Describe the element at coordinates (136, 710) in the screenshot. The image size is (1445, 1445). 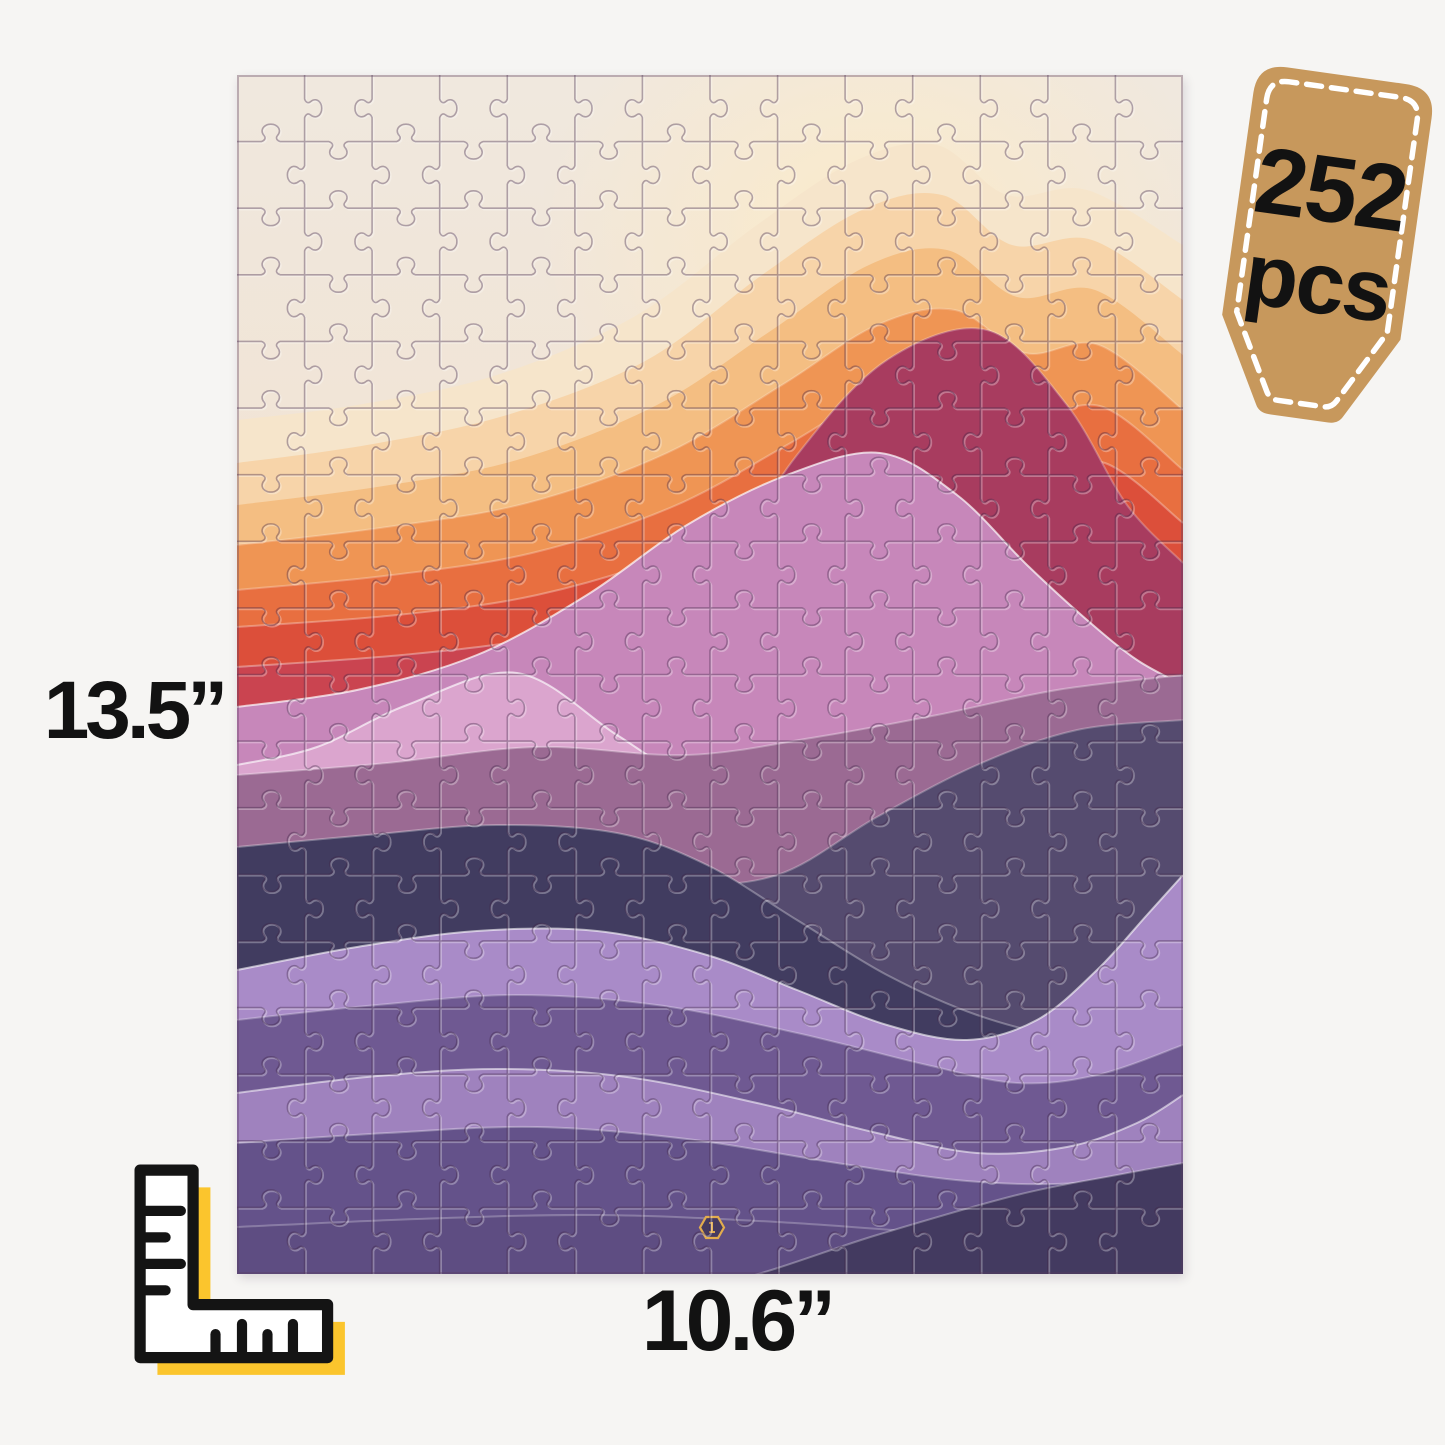
I see `height-dimension-label: 13.5”` at that location.